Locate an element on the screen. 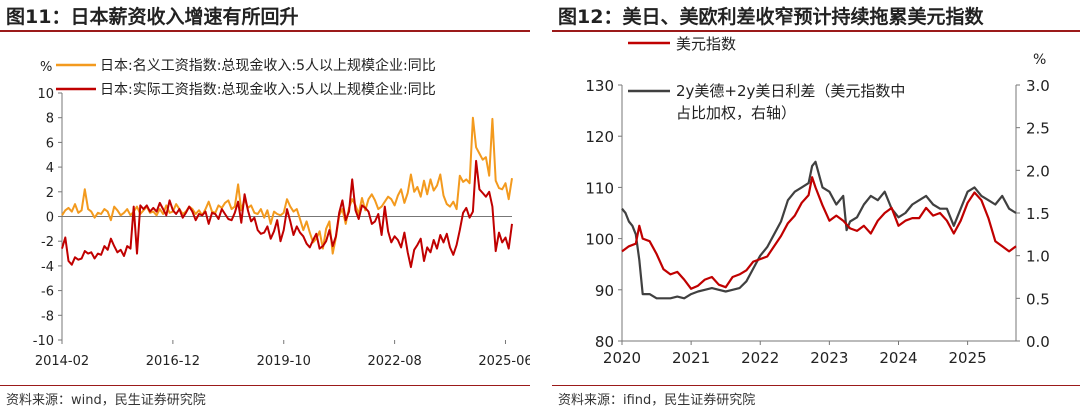  right-y-tick-label: 0.0 is located at coordinates (1038, 342).